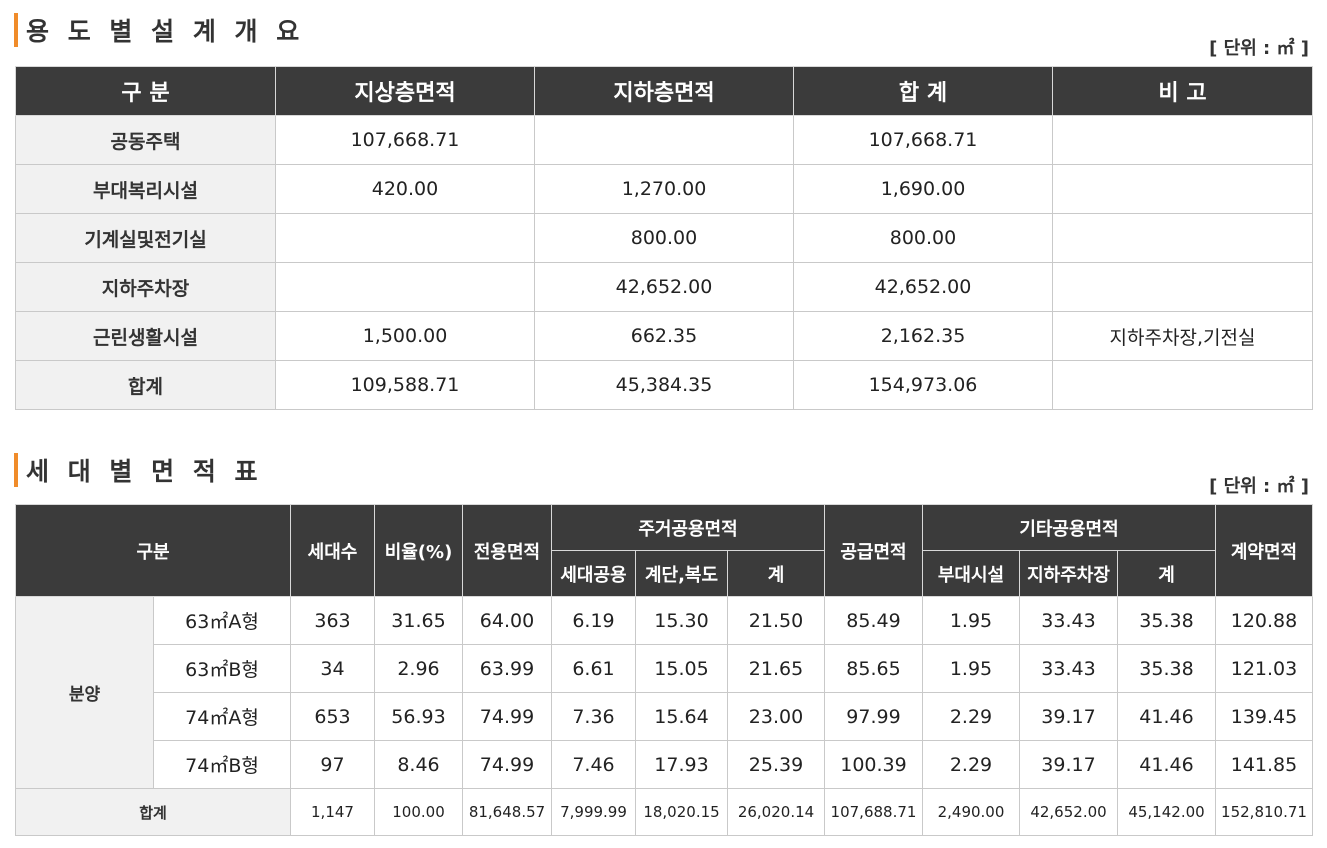 This screenshot has width=1327, height=848. What do you see at coordinates (1182, 336) in the screenshot?
I see `table-cell: 지하주차장,기전실` at bounding box center [1182, 336].